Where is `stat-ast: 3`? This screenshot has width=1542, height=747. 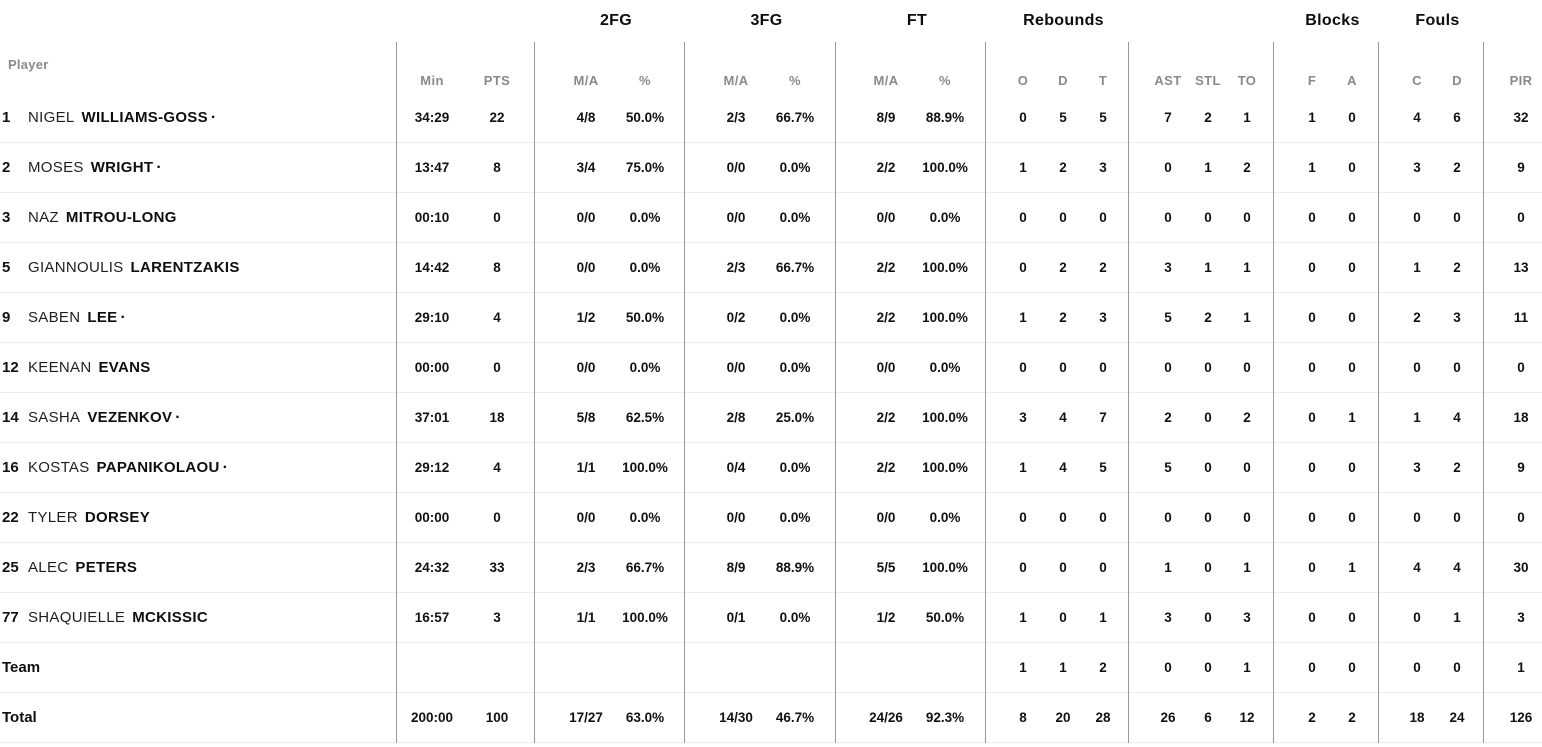
stat-ast: 3 is located at coordinates (1158, 618).